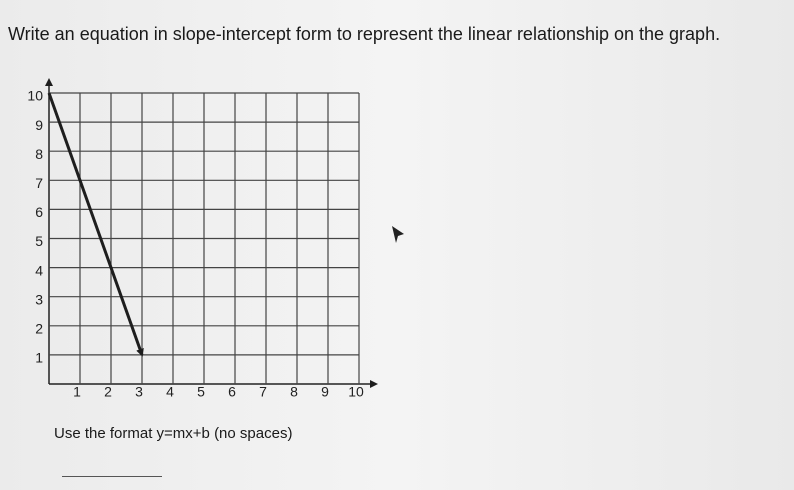 Image resolution: width=794 pixels, height=490 pixels. Describe the element at coordinates (39, 358) in the screenshot. I see `y-tick-label: 1` at that location.